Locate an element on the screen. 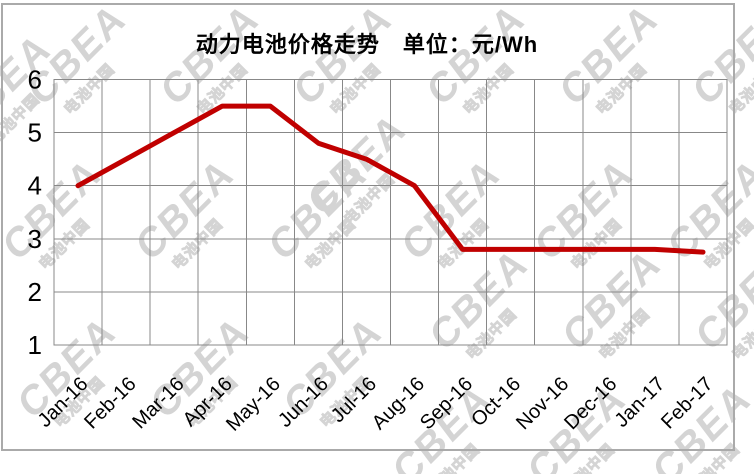 Image resolution: width=754 pixels, height=474 pixels. x-tick: Mar-16 is located at coordinates (158, 403).